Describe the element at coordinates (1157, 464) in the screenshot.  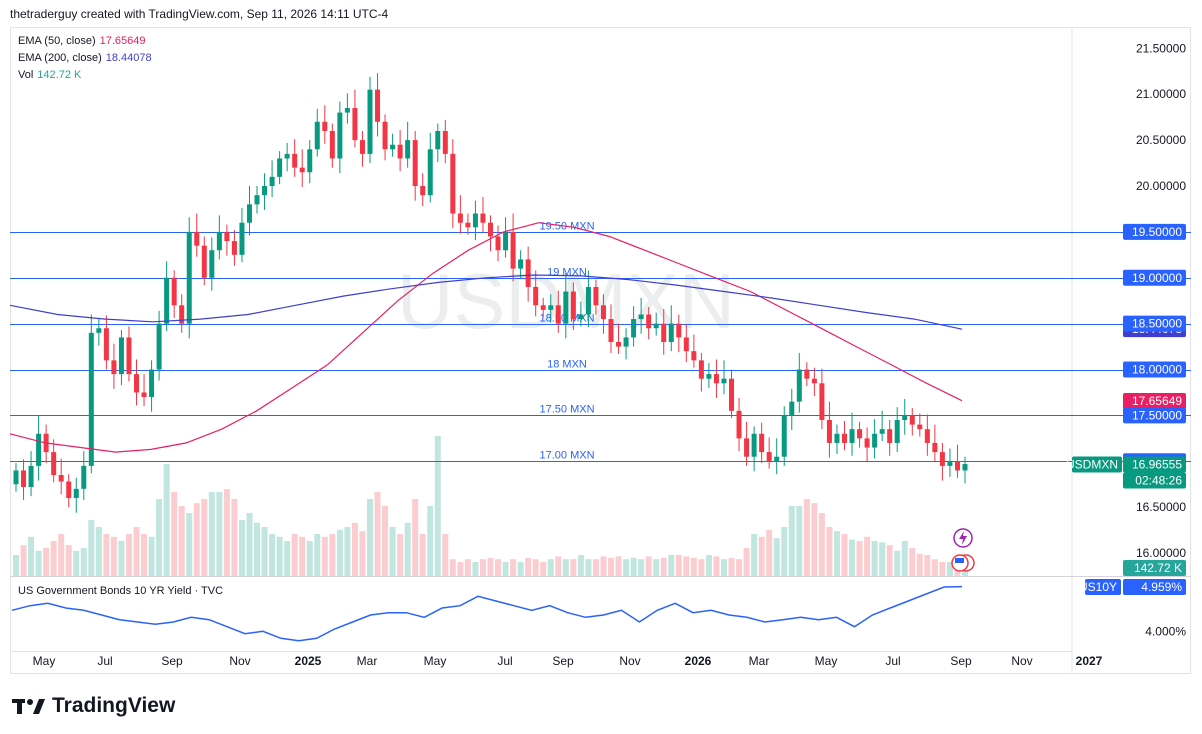
I see `last-price-label: 16.96555` at that location.